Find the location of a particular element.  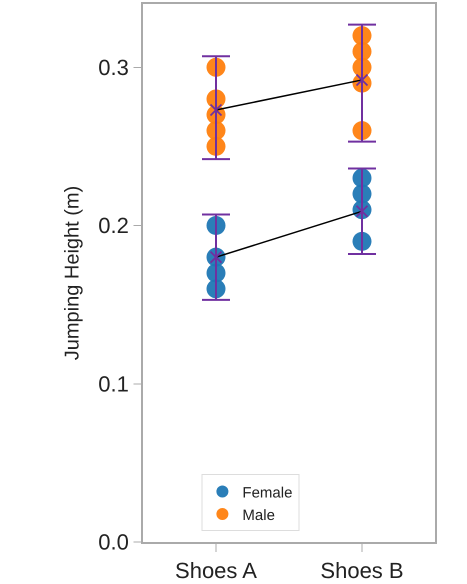

x-tick-label: Shoes A is located at coordinates (216, 571).